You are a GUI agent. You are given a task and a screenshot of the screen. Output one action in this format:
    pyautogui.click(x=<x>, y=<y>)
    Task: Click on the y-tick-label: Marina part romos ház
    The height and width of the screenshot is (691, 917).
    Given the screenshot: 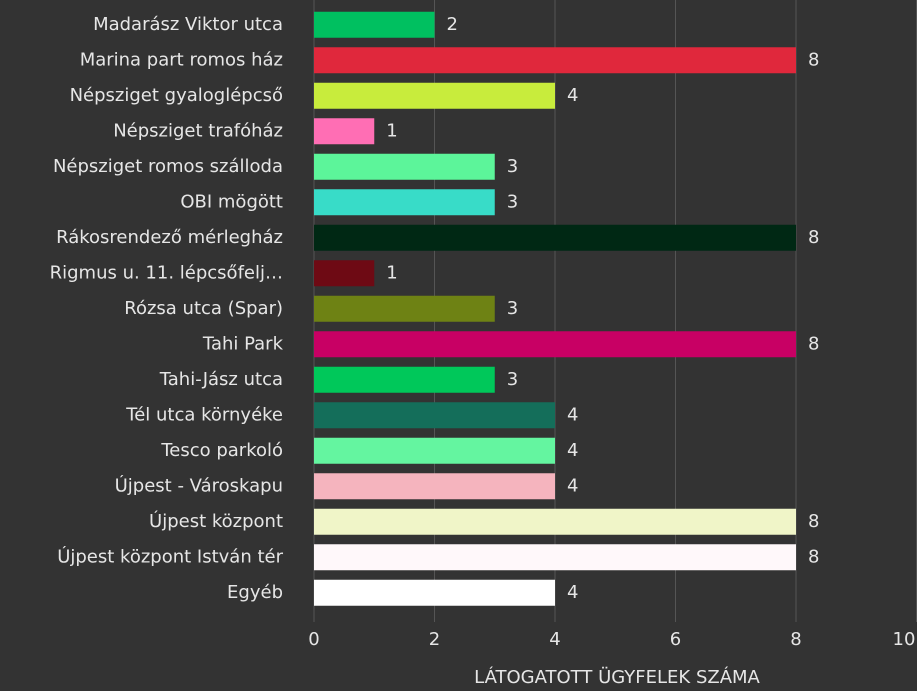 What is the action you would take?
    pyautogui.click(x=181, y=59)
    